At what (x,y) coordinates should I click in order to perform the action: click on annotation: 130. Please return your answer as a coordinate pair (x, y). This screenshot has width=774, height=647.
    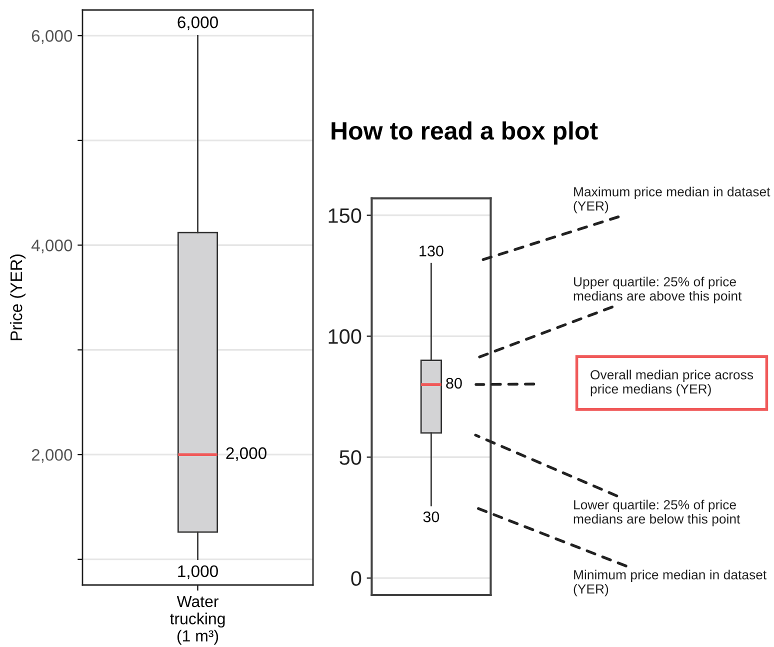
    Looking at the image, I should click on (432, 251).